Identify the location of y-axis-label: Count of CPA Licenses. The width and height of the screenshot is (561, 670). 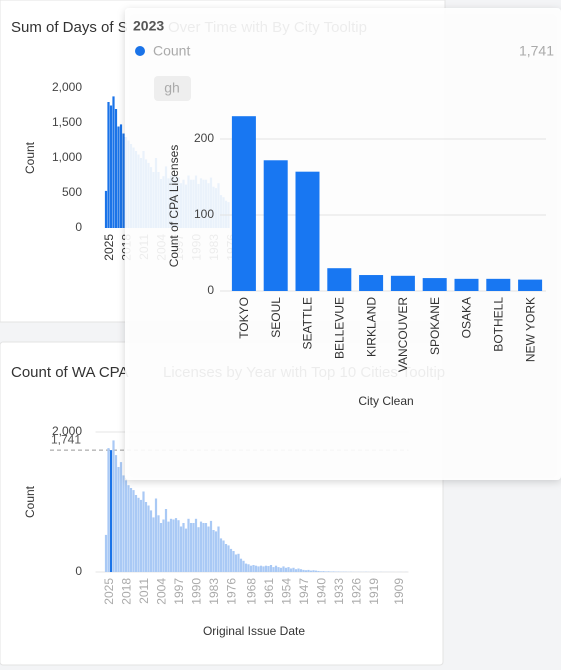
(174, 206).